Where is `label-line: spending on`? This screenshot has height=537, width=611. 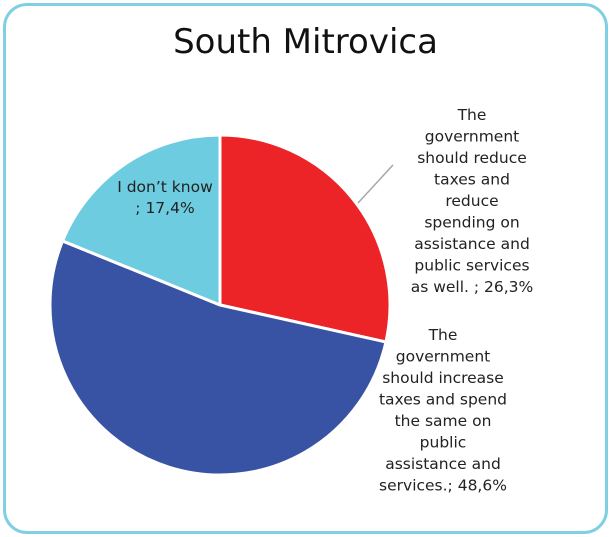 label-line: spending on is located at coordinates (471, 223).